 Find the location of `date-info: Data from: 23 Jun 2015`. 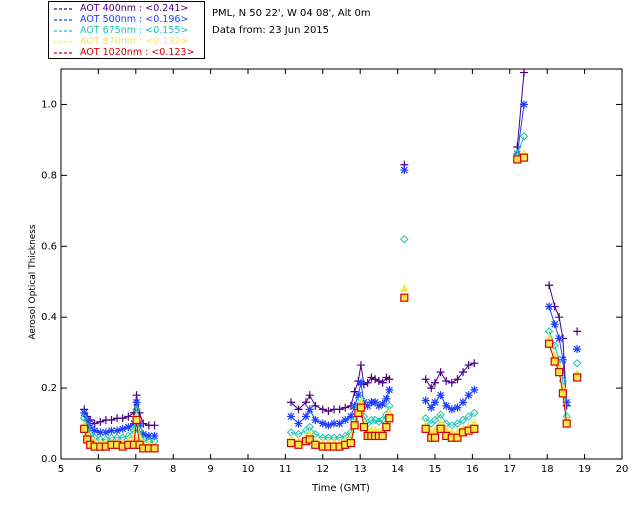

date-info: Data from: 23 Jun 2015 is located at coordinates (271, 30).